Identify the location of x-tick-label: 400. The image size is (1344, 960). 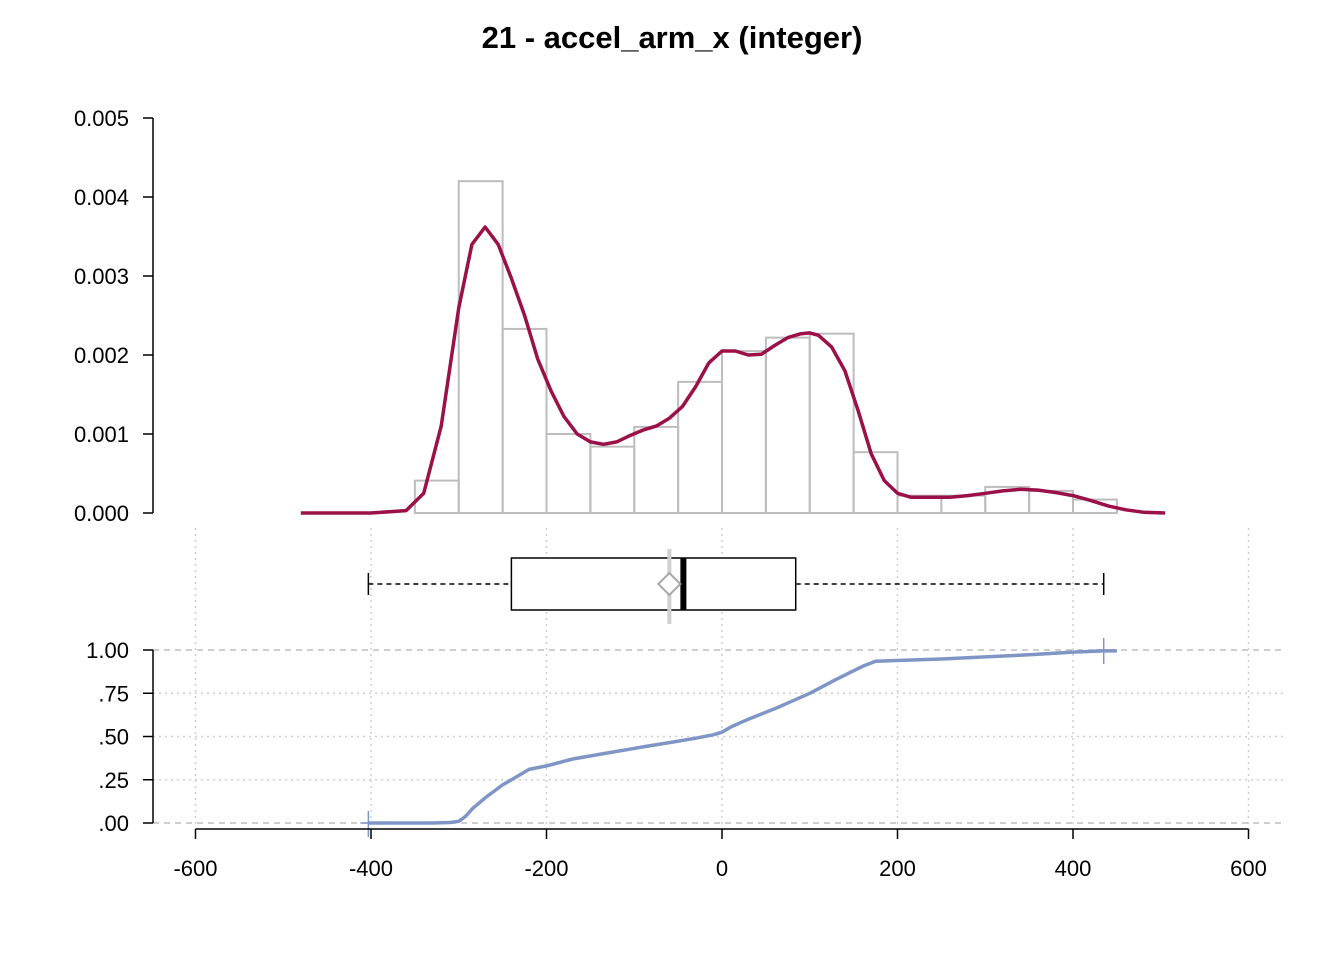
(1073, 868).